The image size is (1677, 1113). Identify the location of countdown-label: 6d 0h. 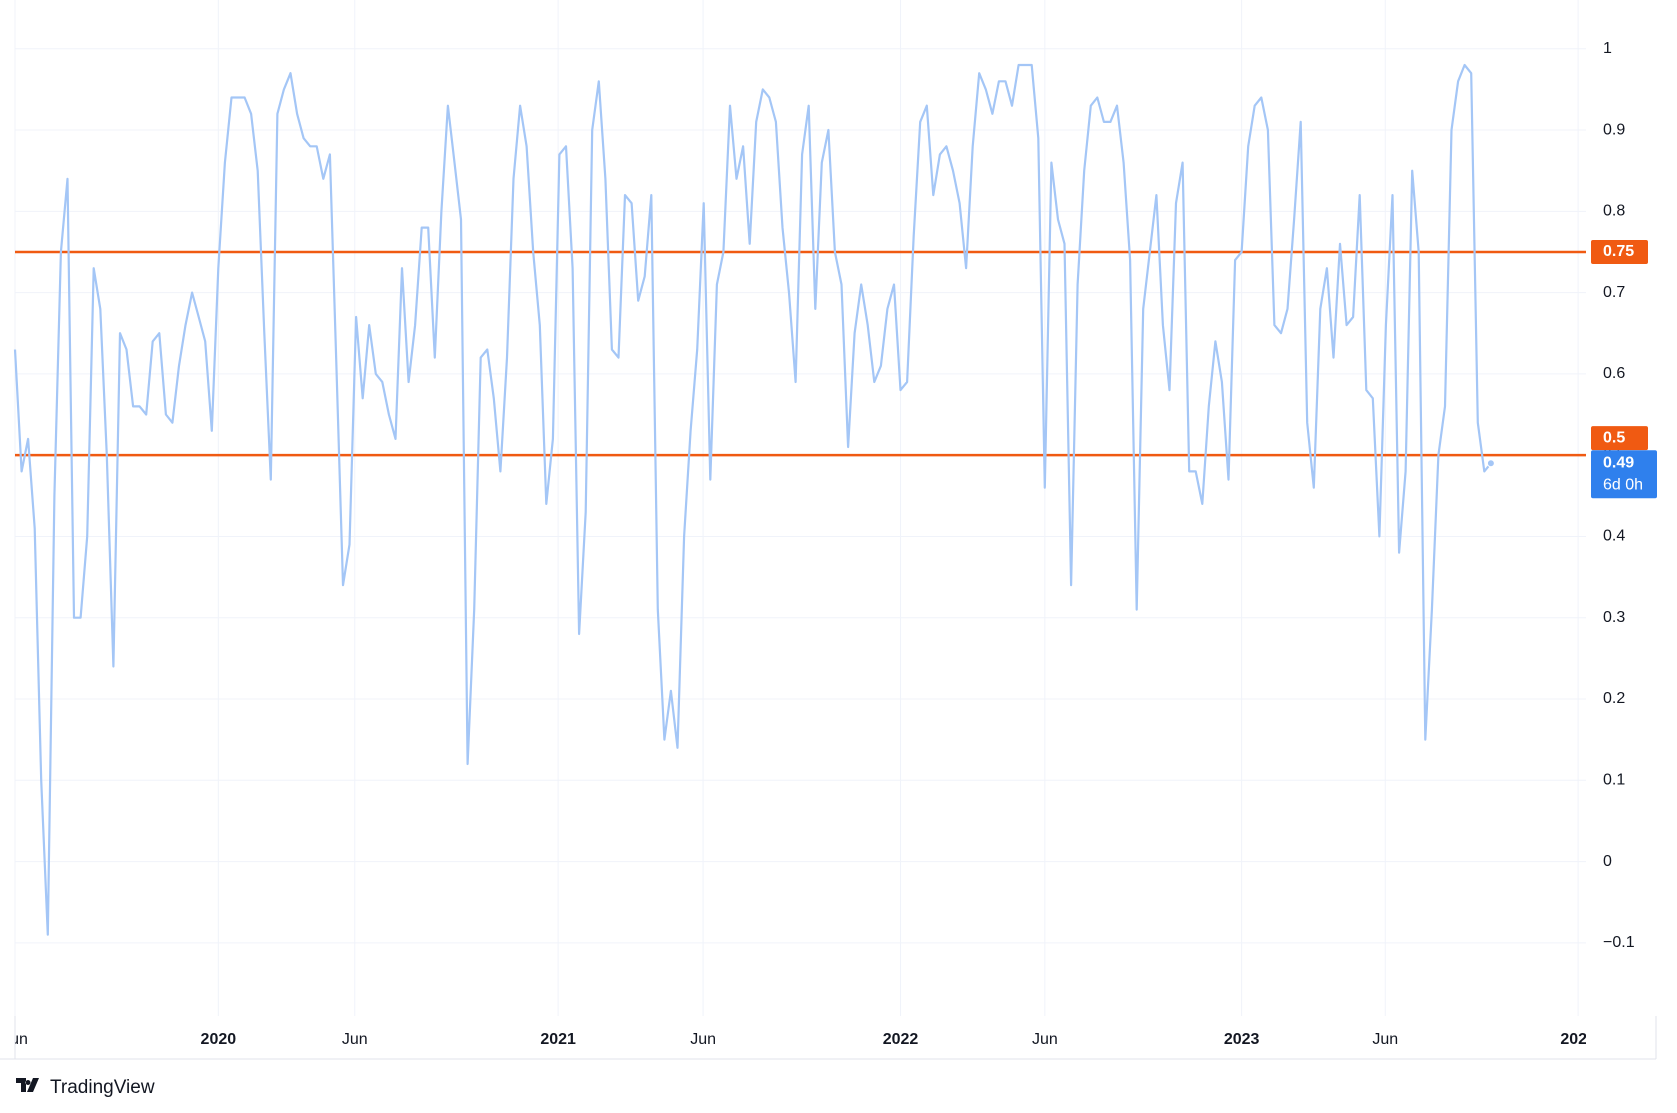
(1623, 485).